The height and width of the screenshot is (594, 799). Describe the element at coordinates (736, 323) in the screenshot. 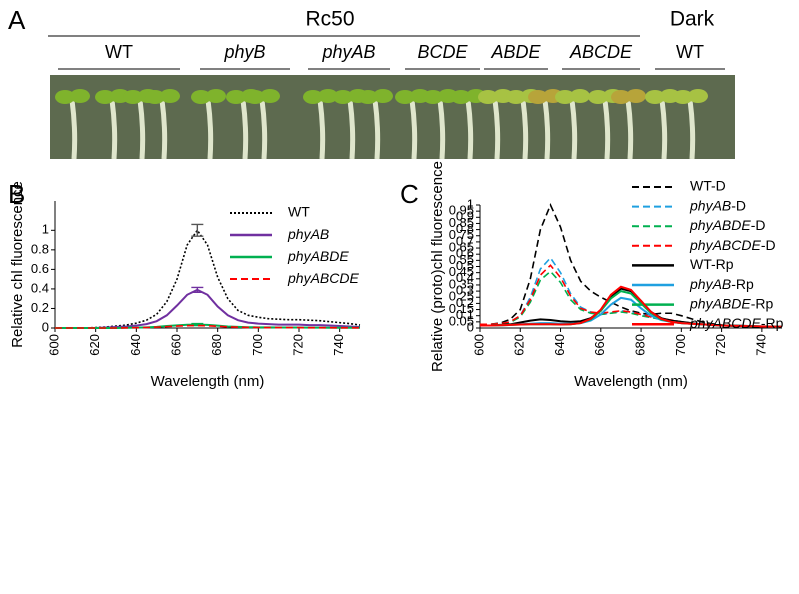

I see `legend-label: phyABCDE-Rp` at that location.